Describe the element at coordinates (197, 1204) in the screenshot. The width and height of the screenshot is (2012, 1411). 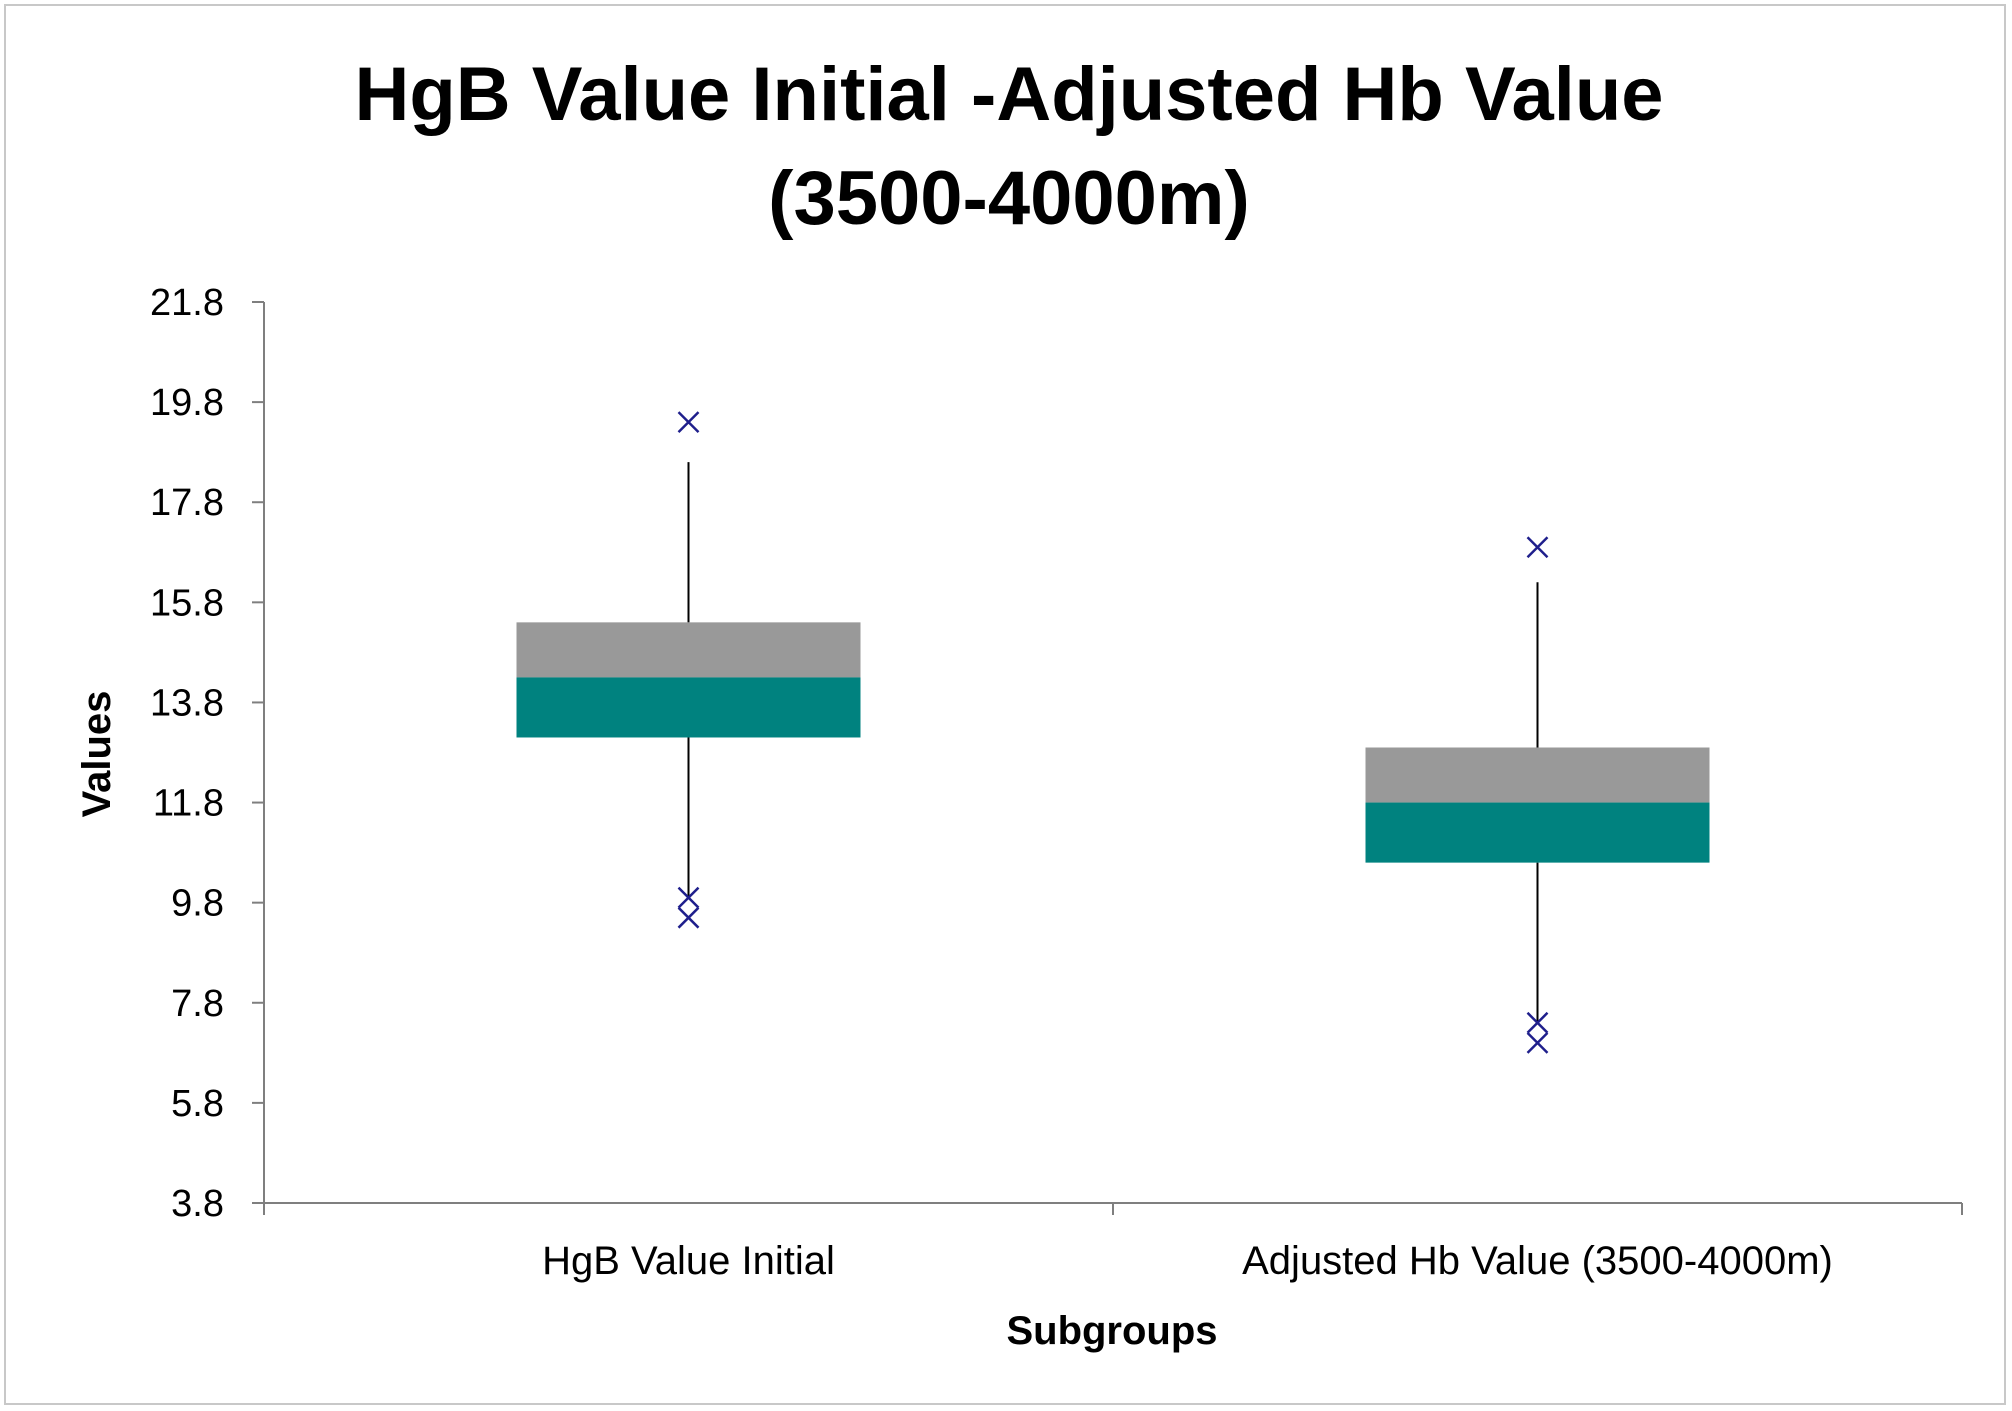
I see `y-tick-label: 3.8` at that location.